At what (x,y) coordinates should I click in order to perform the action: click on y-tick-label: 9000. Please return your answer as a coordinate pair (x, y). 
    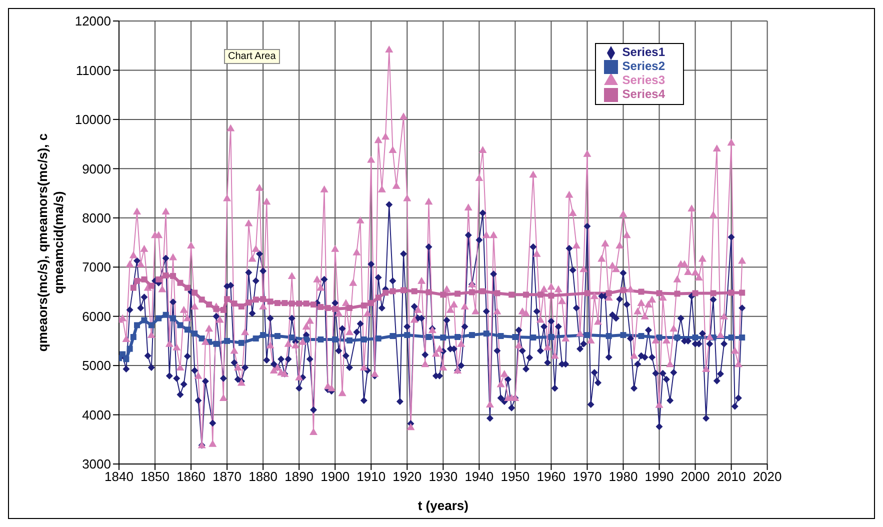
    Looking at the image, I should click on (96, 168).